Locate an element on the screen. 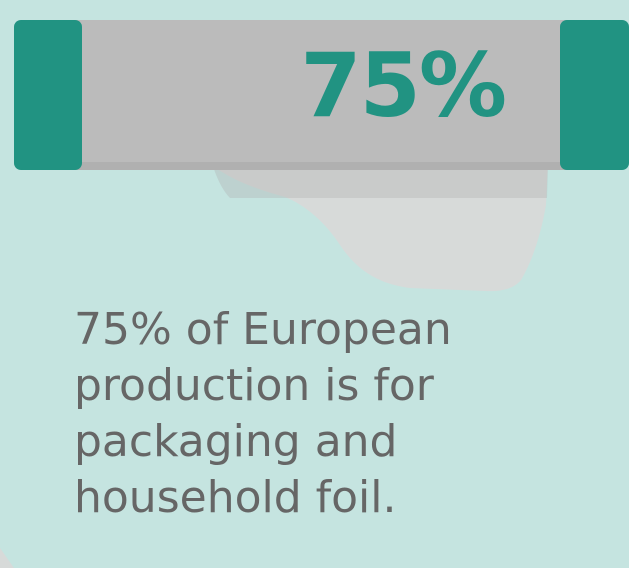 Image resolution: width=629 pixels, height=568 pixels. caption-line: 75% of European is located at coordinates (263, 329).